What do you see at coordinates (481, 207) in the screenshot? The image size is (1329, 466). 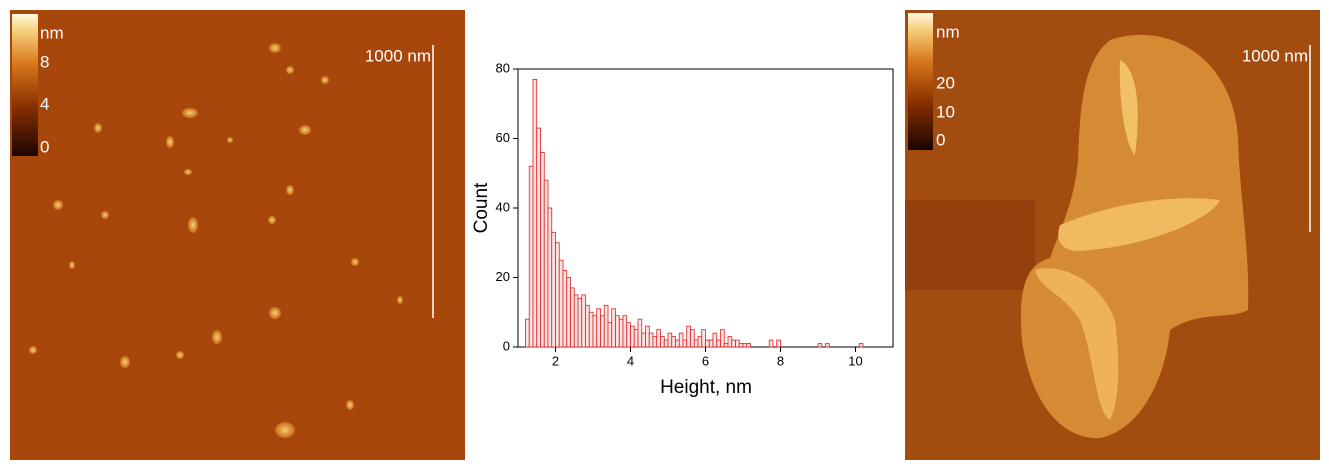 I see `y-axis-label: Count` at bounding box center [481, 207].